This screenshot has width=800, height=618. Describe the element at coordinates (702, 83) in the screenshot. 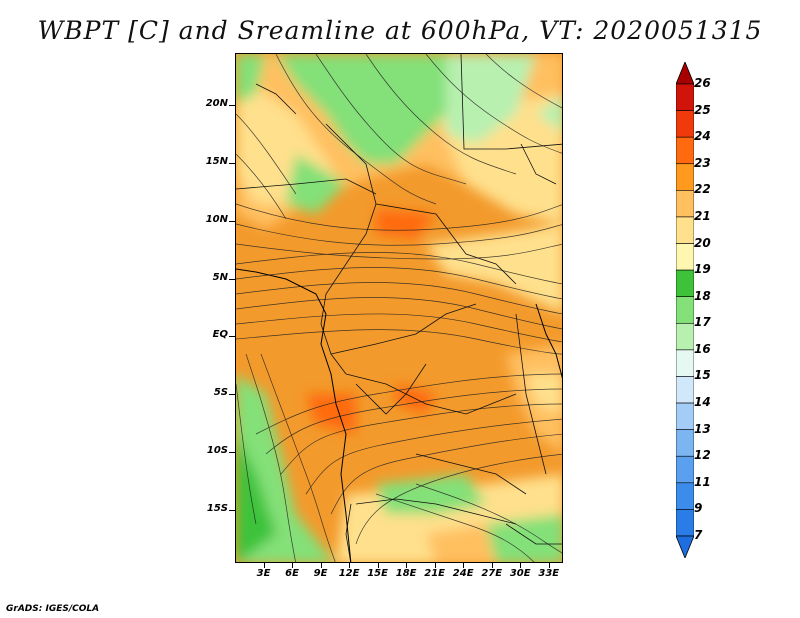

I see `colorbar-label: 26` at that location.